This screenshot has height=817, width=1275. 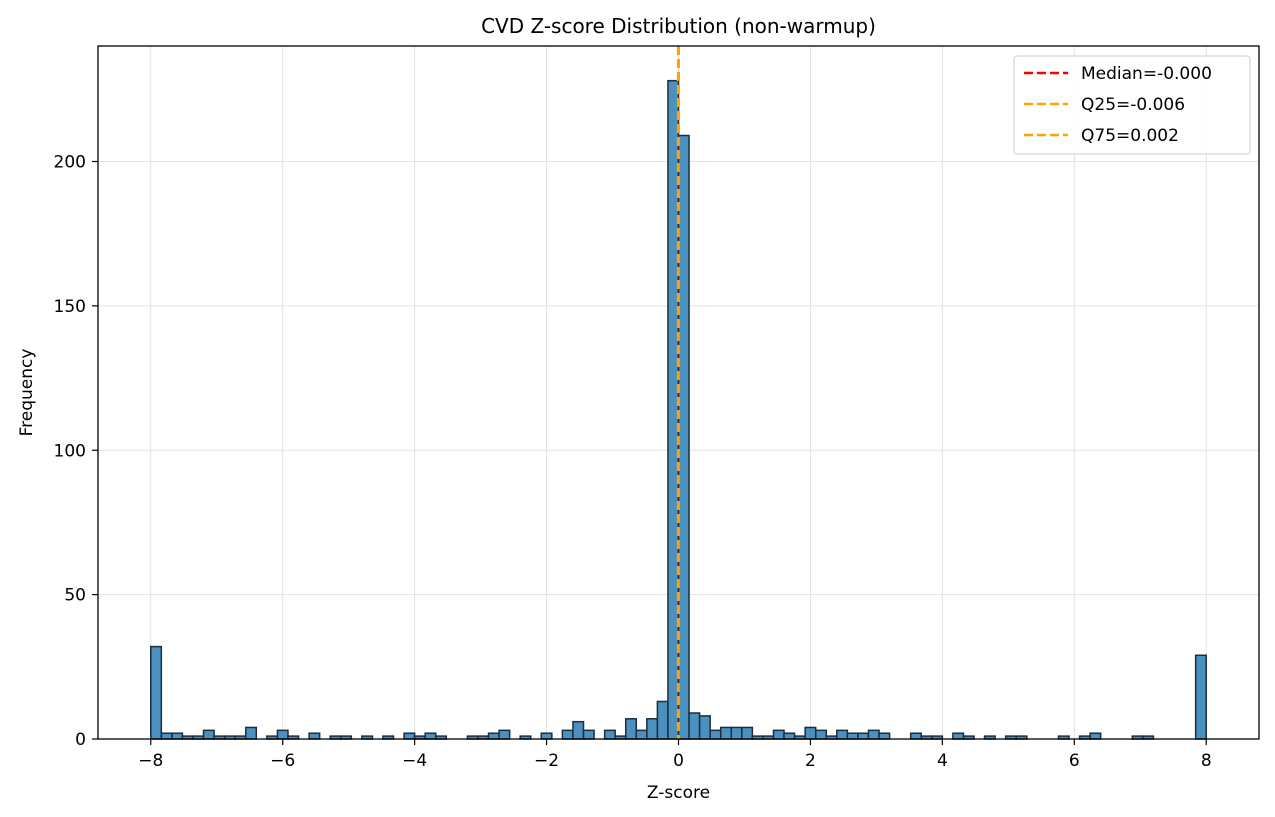 I want to click on chart-title: CVD Z-score Distribution (non-warmup), so click(x=678, y=26).